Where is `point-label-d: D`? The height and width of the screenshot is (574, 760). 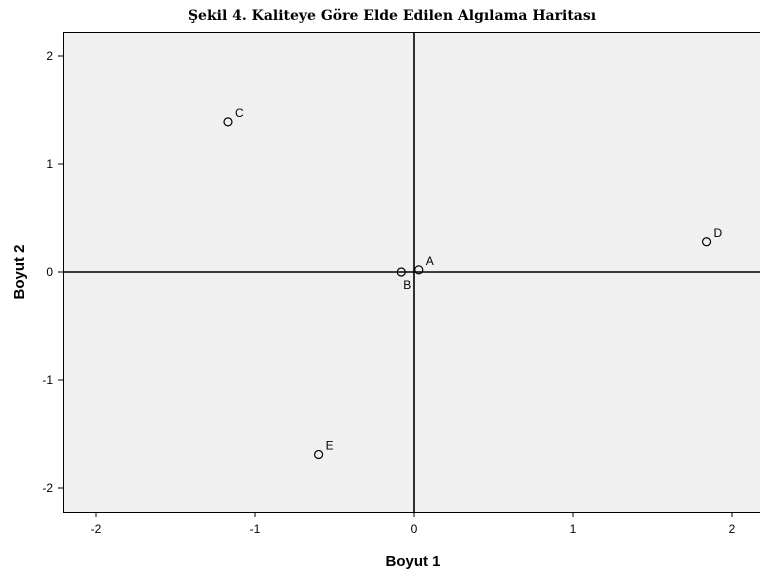 point-label-d: D is located at coordinates (718, 233).